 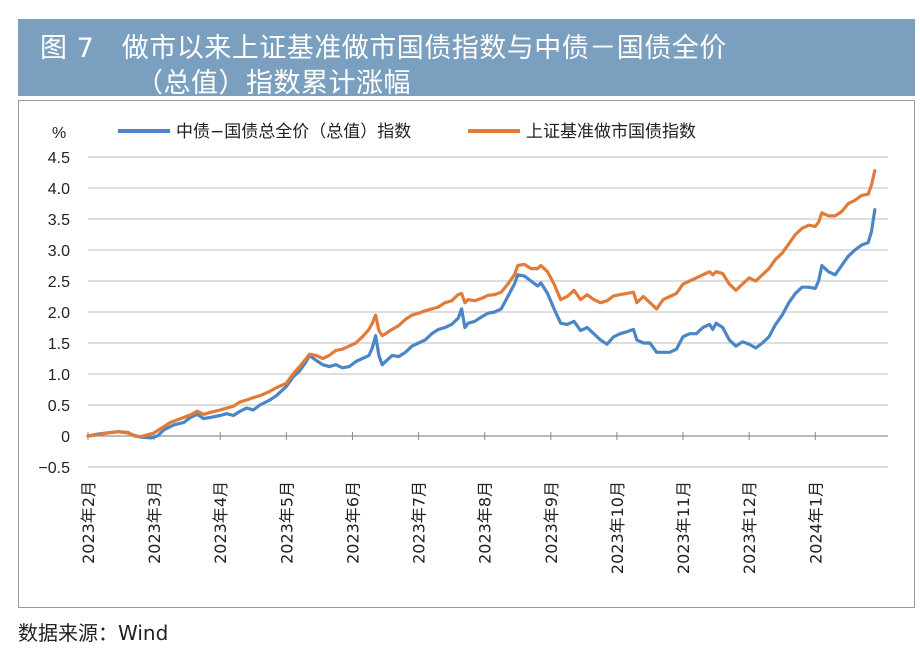 I want to click on y-tick-label: 4.5, so click(x=59, y=158).